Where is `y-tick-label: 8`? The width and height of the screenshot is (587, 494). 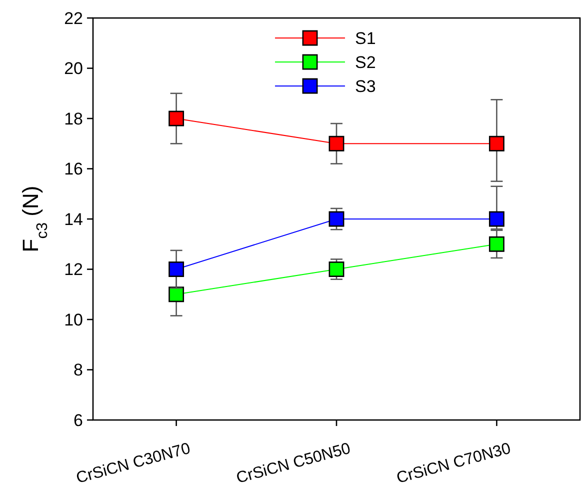 y-tick-label: 8 is located at coordinates (78, 370).